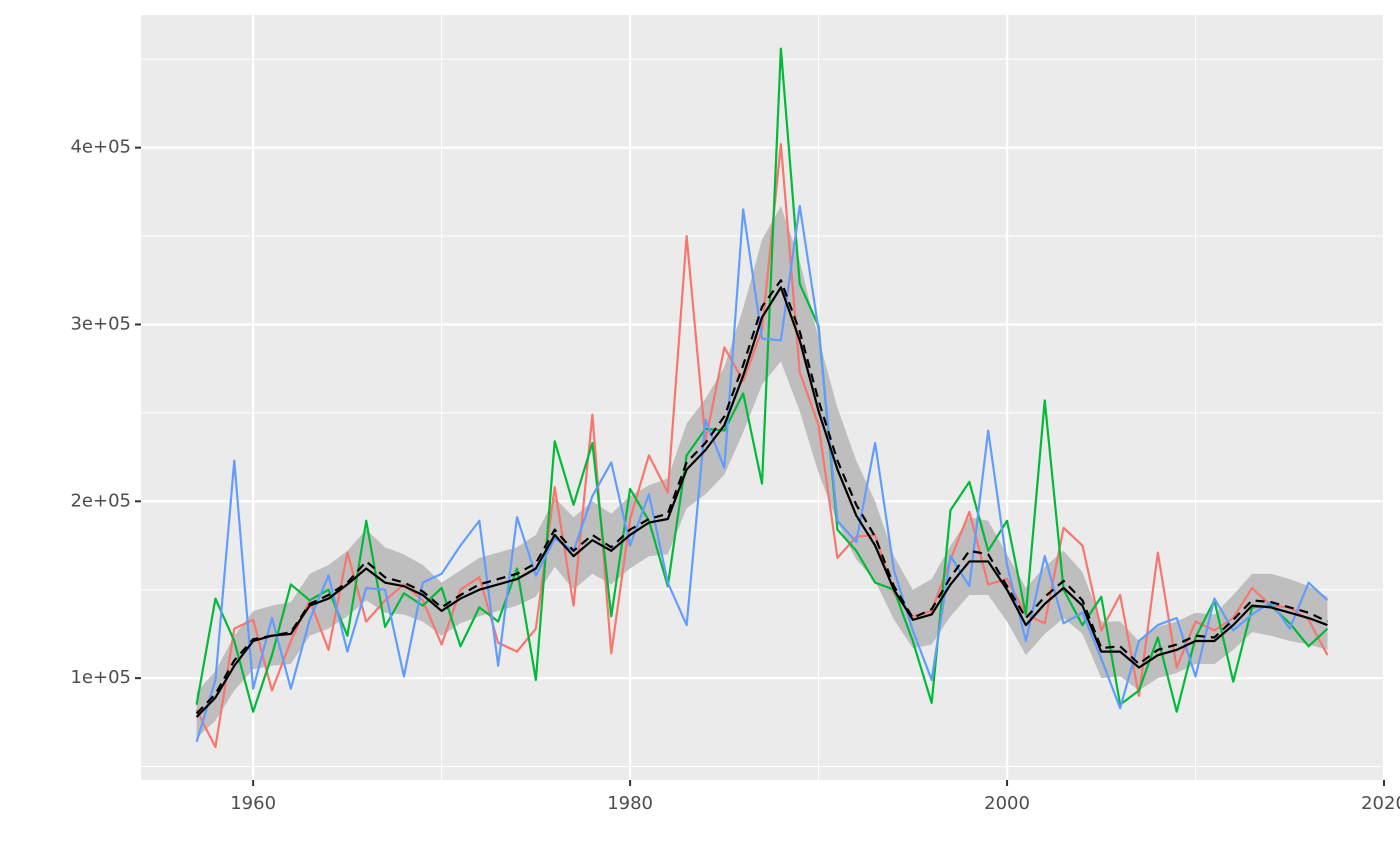  What do you see at coordinates (630, 803) in the screenshot?
I see `x-tick-label: 1980` at bounding box center [630, 803].